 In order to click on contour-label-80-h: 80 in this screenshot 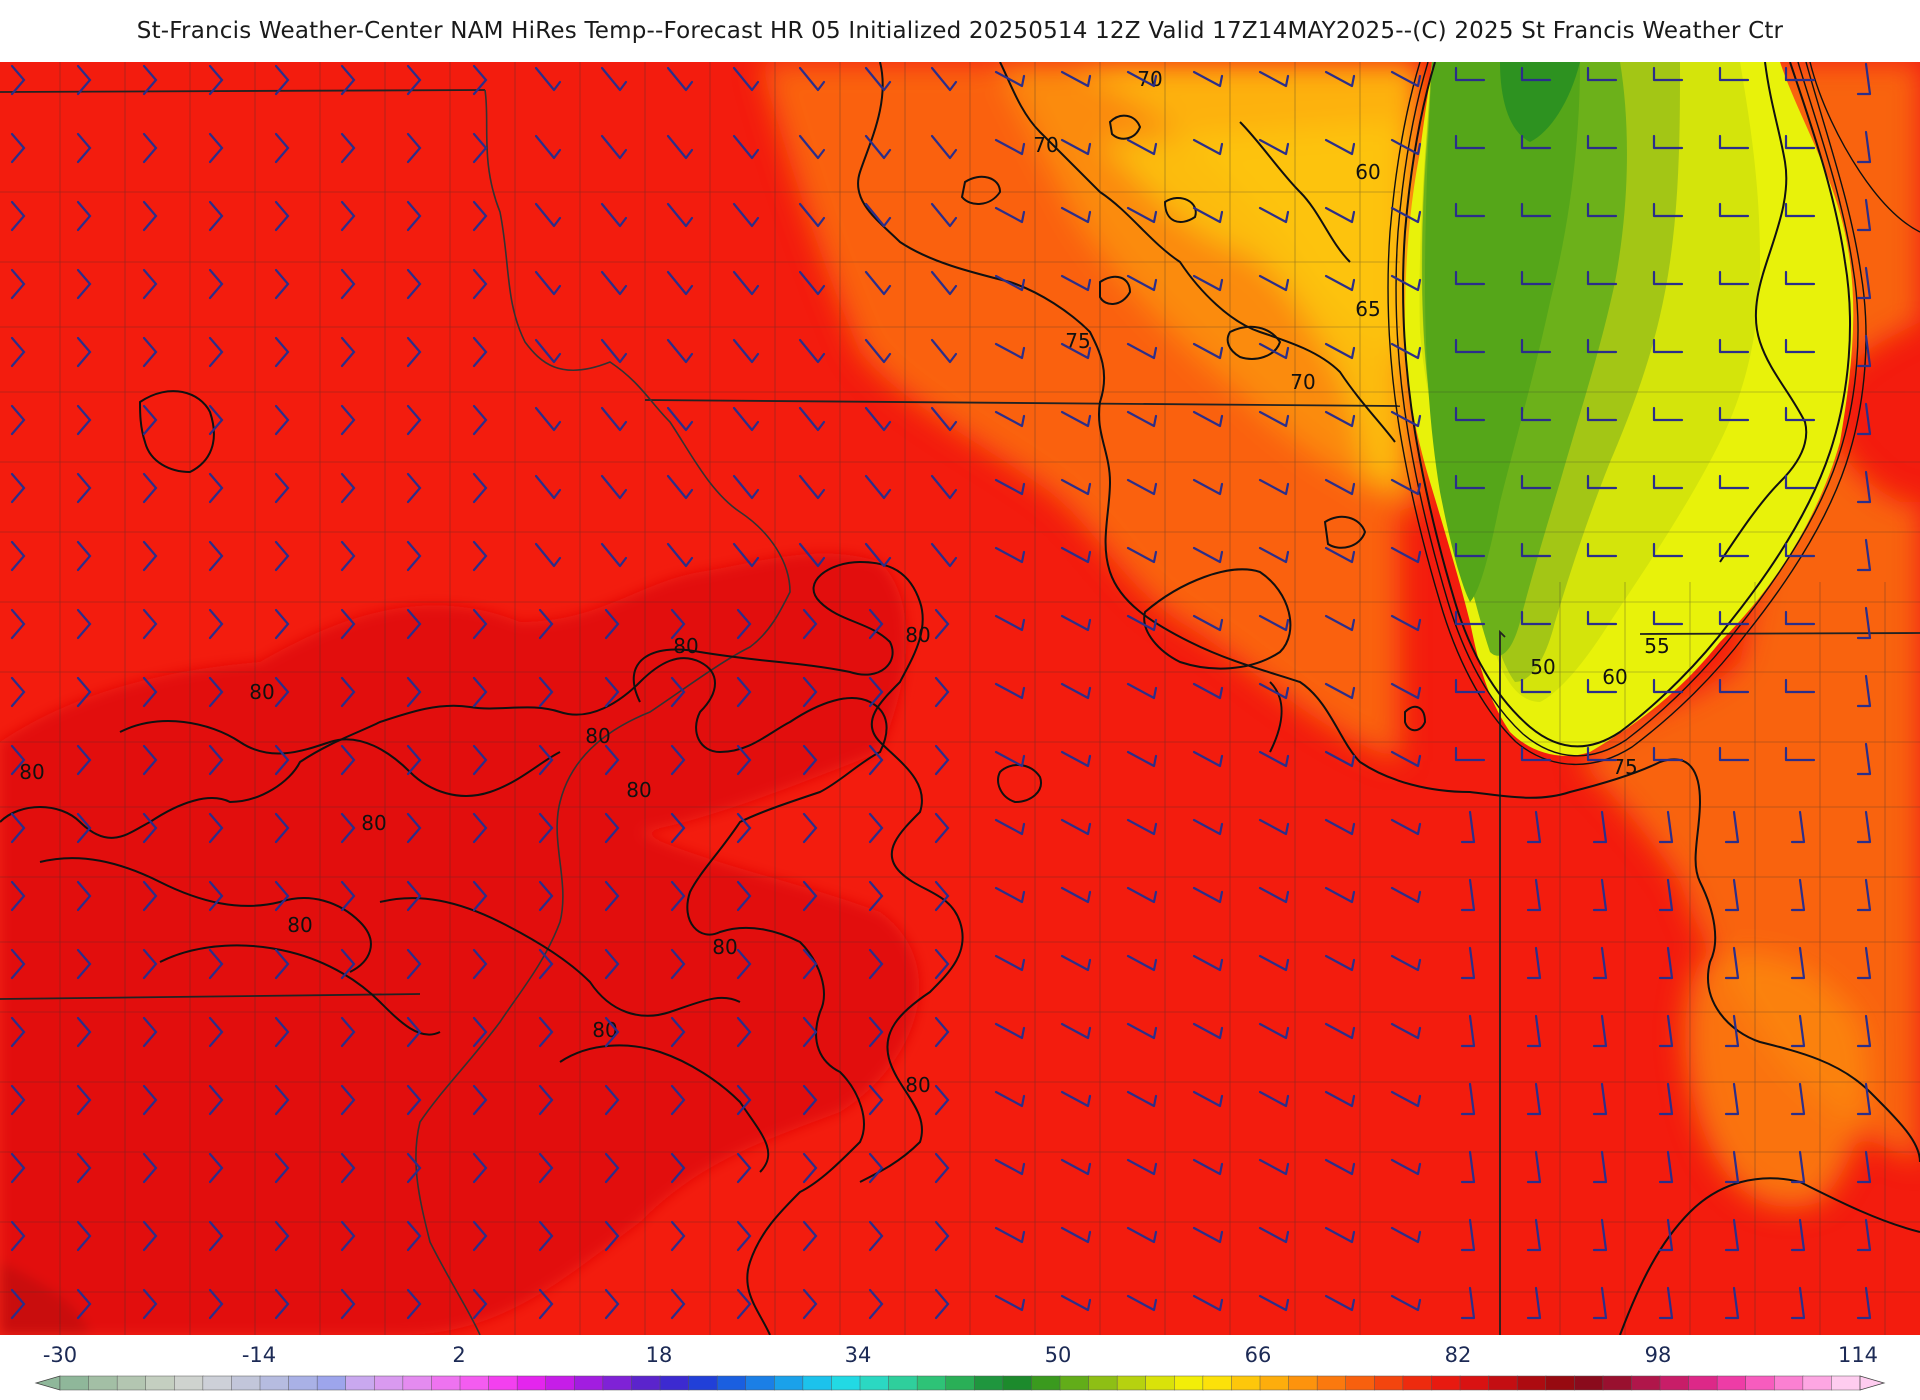, I will do `click(299, 925)`.